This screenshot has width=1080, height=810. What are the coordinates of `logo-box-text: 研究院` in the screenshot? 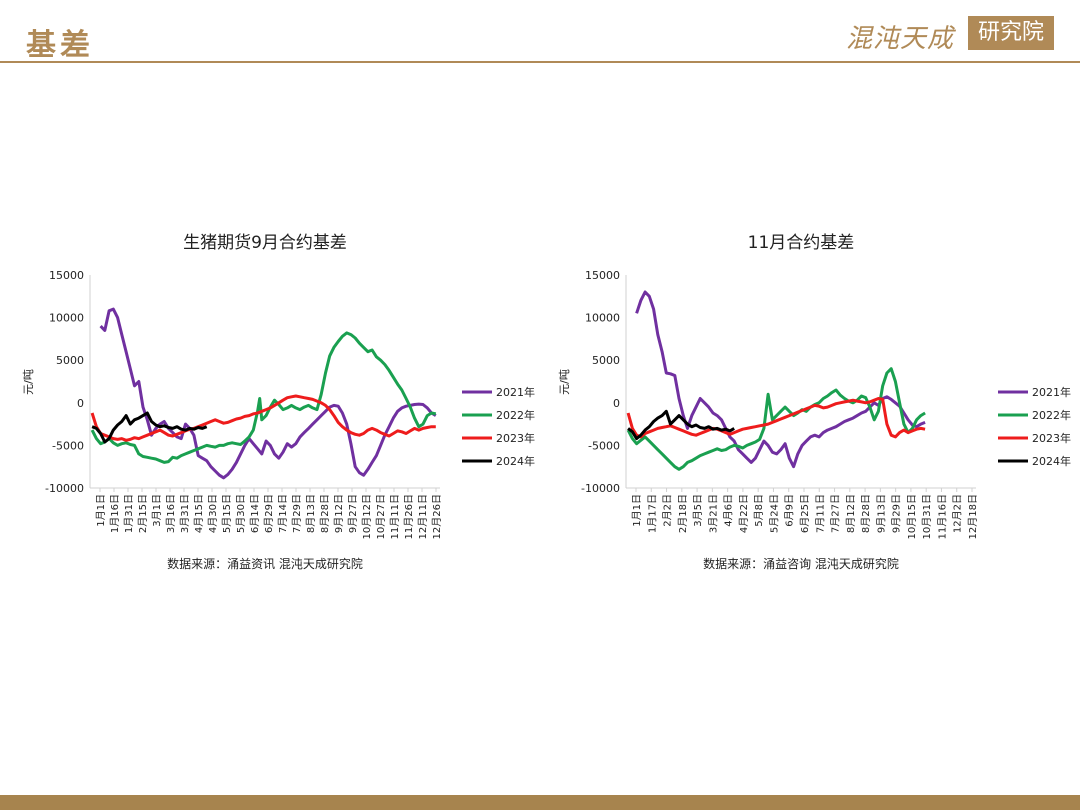 It's located at (1011, 33).